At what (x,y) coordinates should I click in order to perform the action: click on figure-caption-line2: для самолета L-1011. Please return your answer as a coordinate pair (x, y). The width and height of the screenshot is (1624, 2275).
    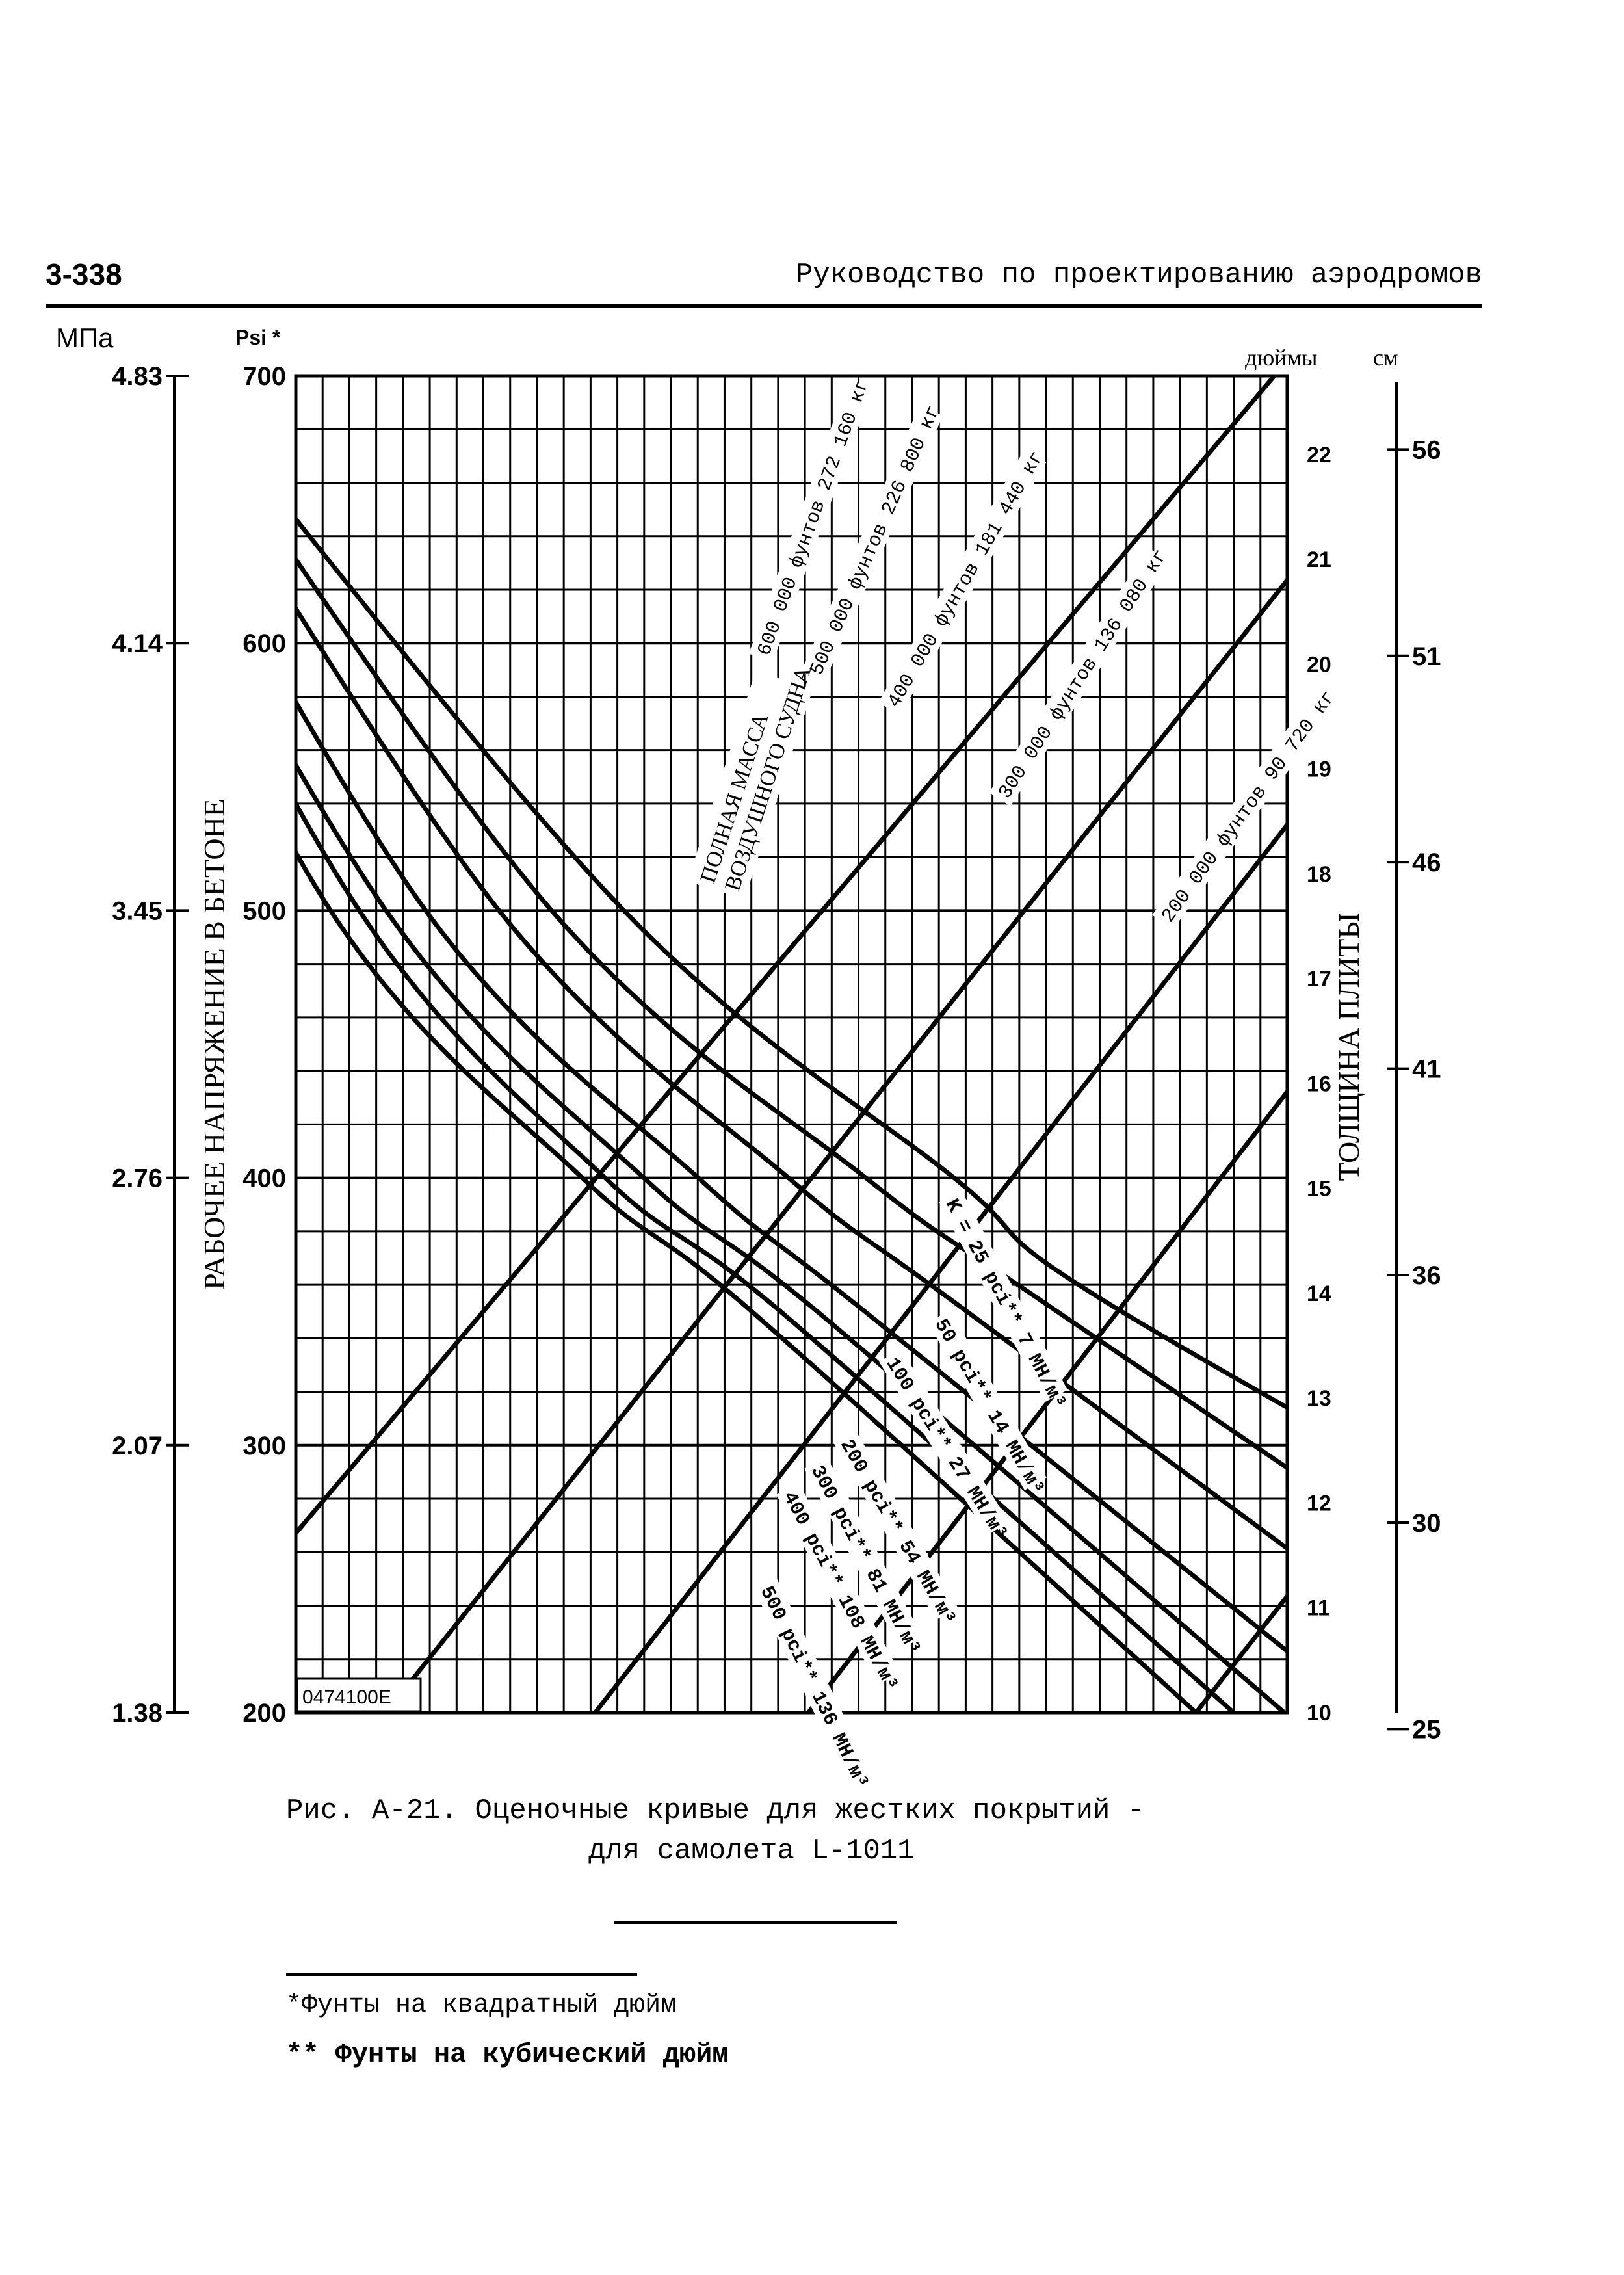
    Looking at the image, I should click on (751, 1851).